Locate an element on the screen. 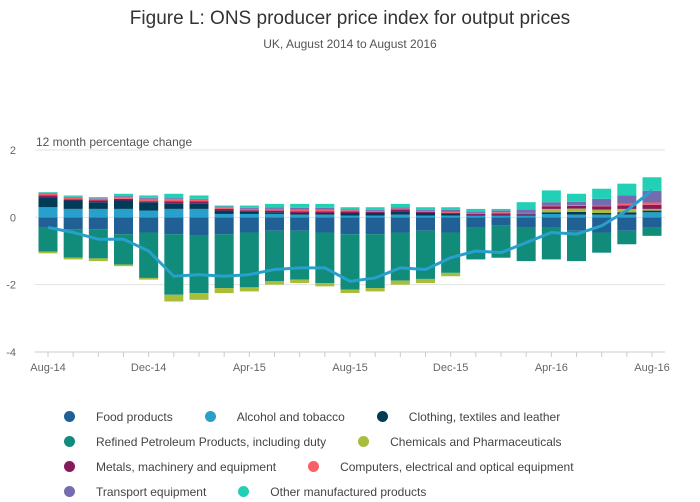  x-tick-label: Apr-16 is located at coordinates (551, 368).